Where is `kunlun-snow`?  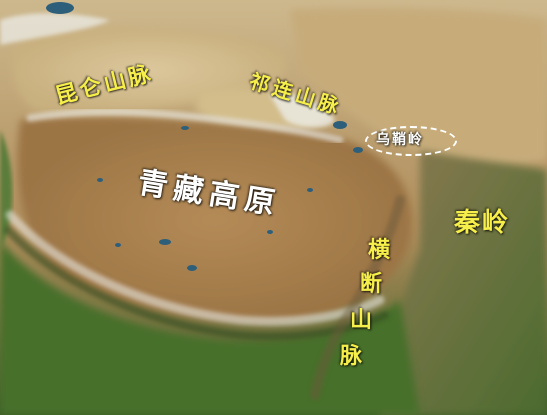
kunlun-snow is located at coordinates (185, 126).